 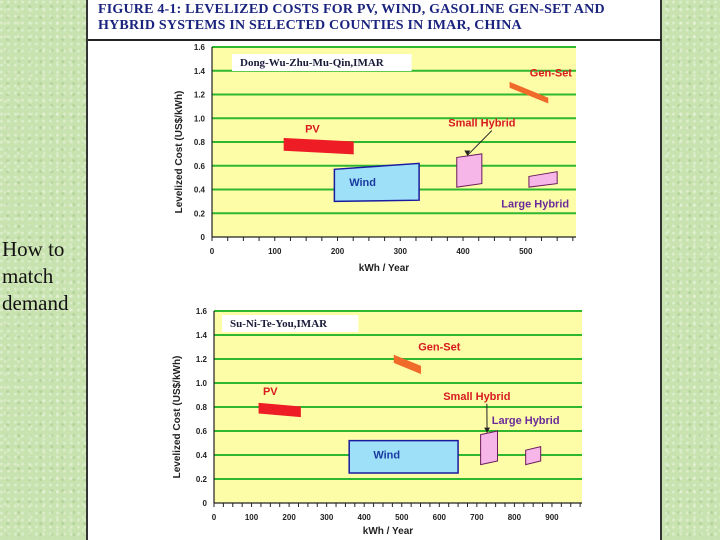 What do you see at coordinates (477, 517) in the screenshot?
I see `x-tick-label: 700` at bounding box center [477, 517].